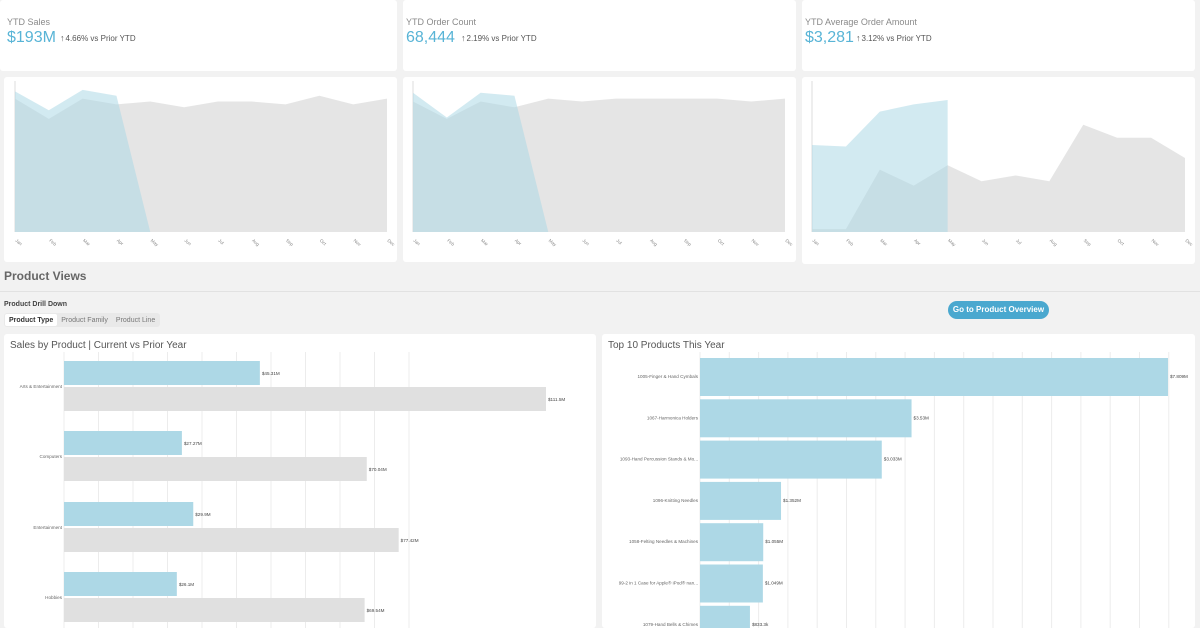 The image size is (1200, 628). I want to click on kpi-label: YTD Average Order Amount, so click(861, 22).